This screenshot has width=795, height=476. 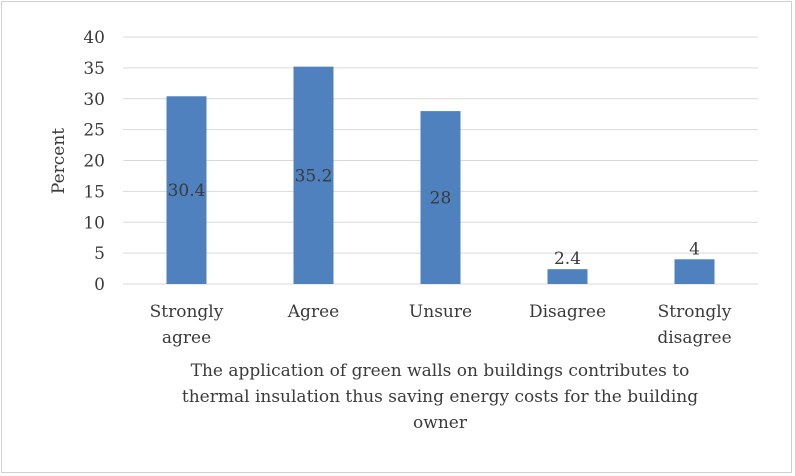 I want to click on y-axis-title: Percent, so click(x=59, y=161).